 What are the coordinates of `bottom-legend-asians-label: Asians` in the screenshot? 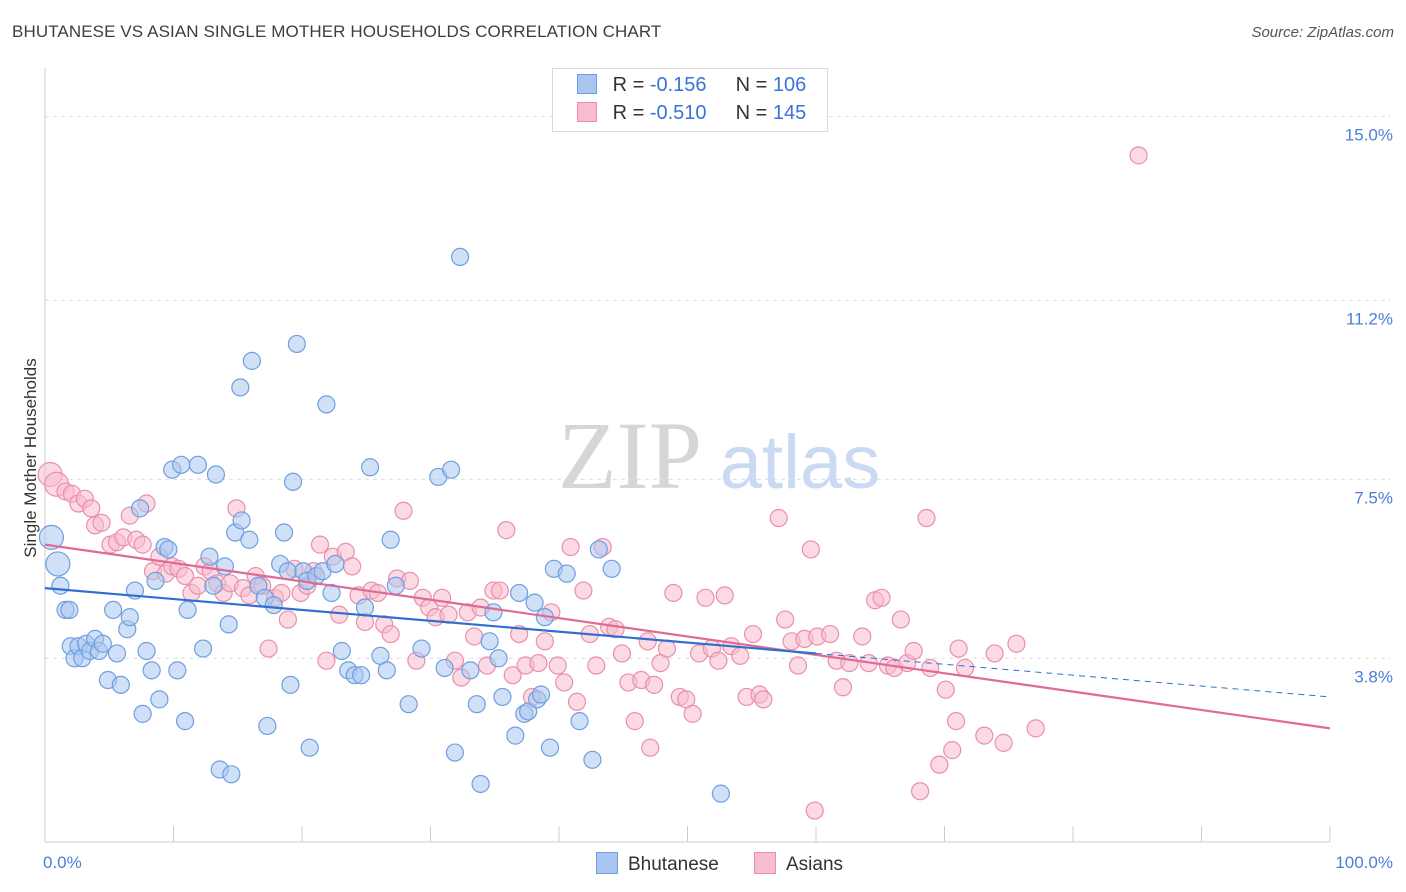 It's located at (815, 864).